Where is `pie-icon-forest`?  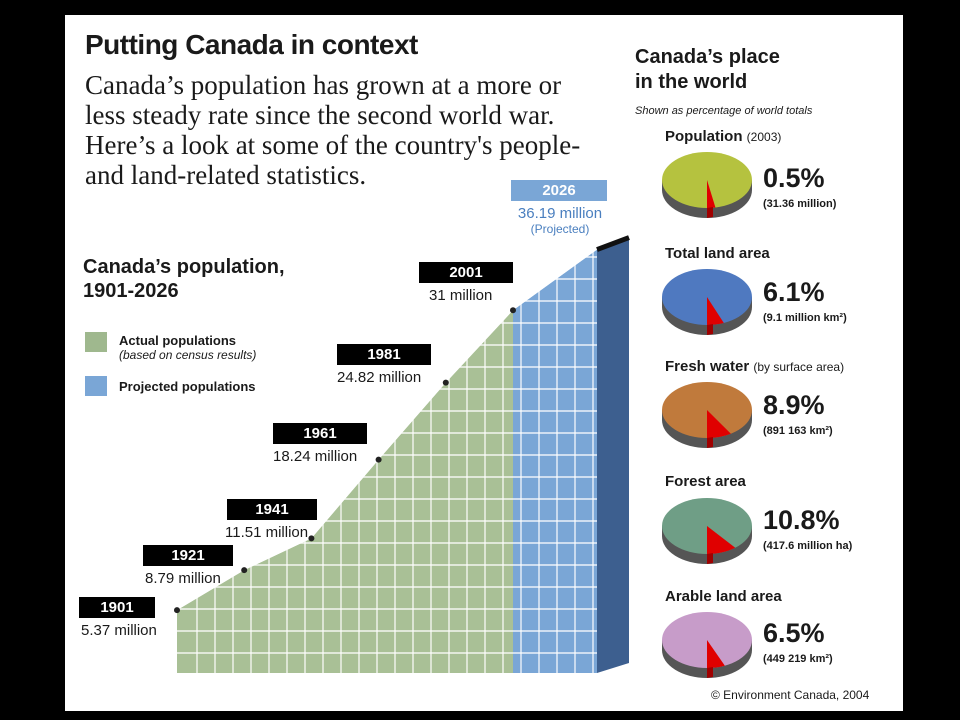 pie-icon-forest is located at coordinates (707, 531).